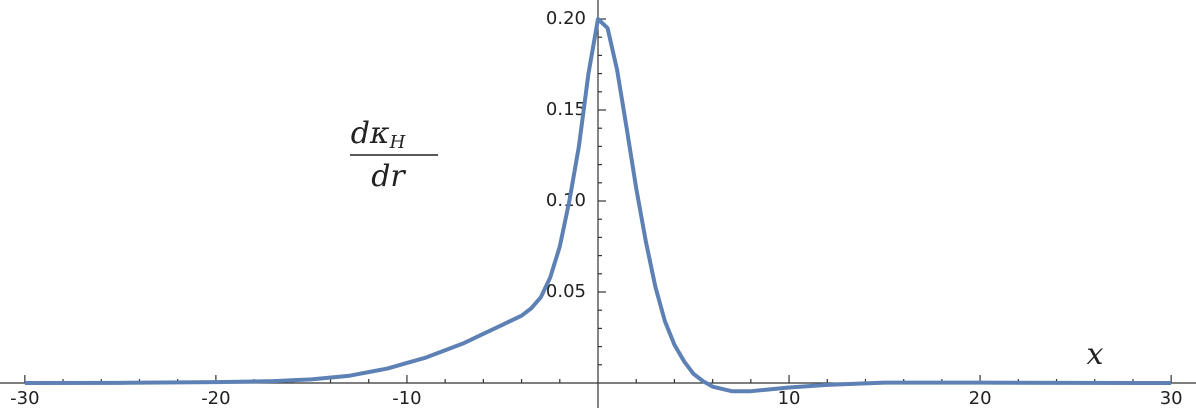  I want to click on x-tick-label: 10, so click(789, 398).